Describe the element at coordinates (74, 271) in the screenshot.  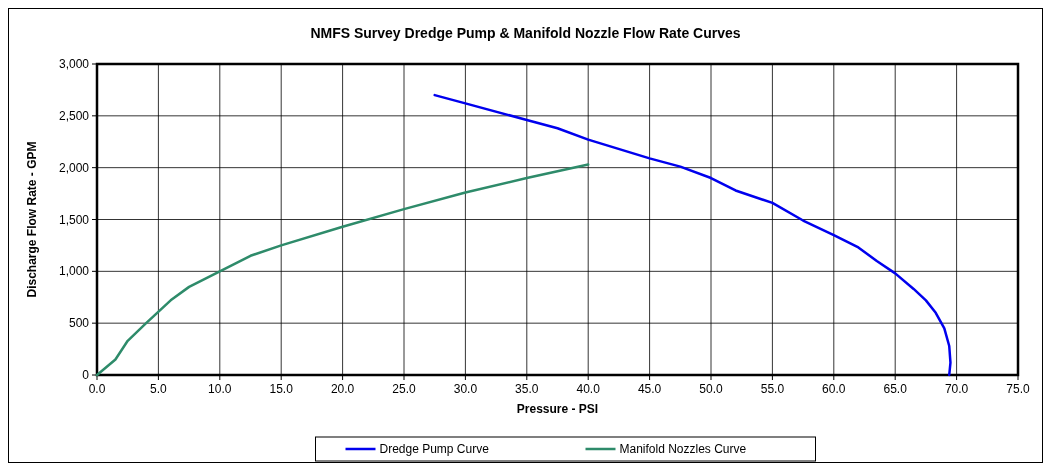
I see `y-tick-label: 1,000` at that location.